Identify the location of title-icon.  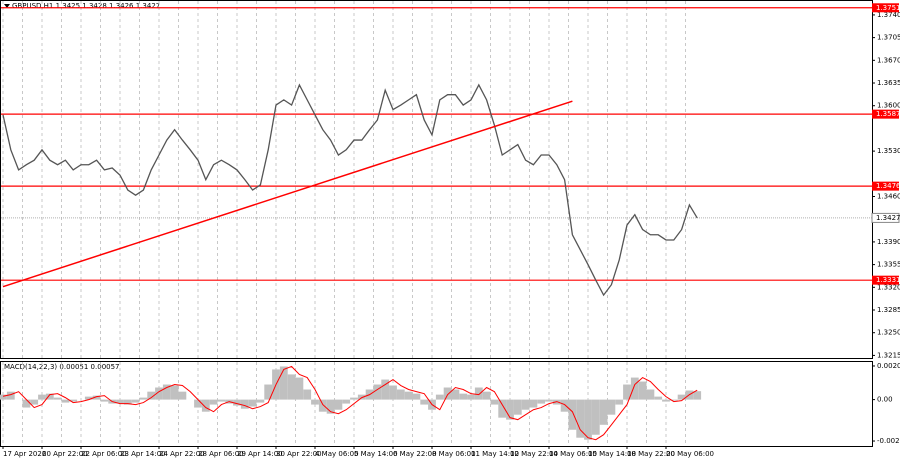
(7, 6).